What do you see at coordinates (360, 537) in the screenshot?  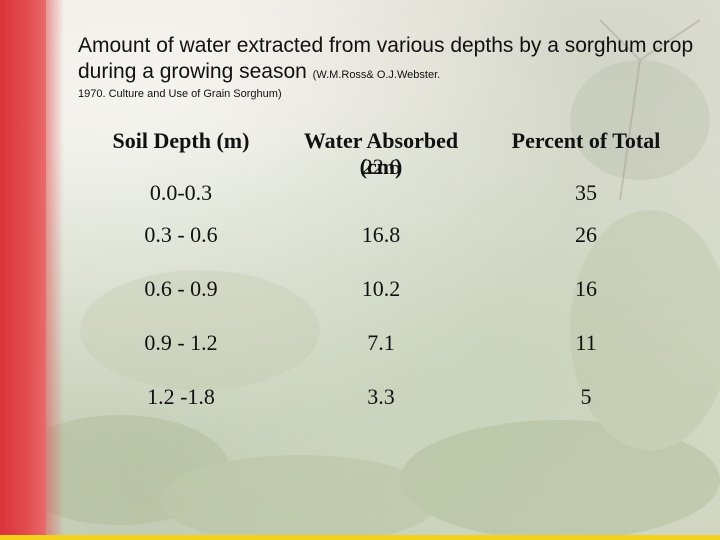 I see `bottom-accent-line` at bounding box center [360, 537].